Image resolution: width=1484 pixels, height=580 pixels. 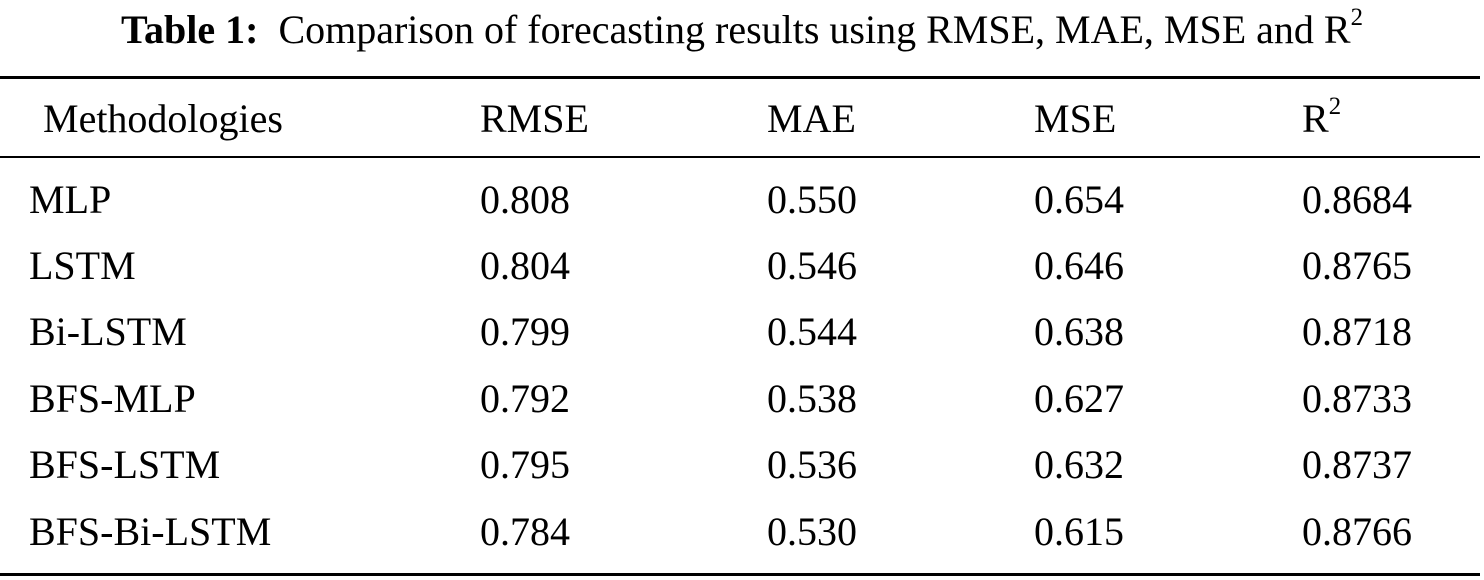 I want to click on header-mse: MSE, so click(x=1075, y=118).